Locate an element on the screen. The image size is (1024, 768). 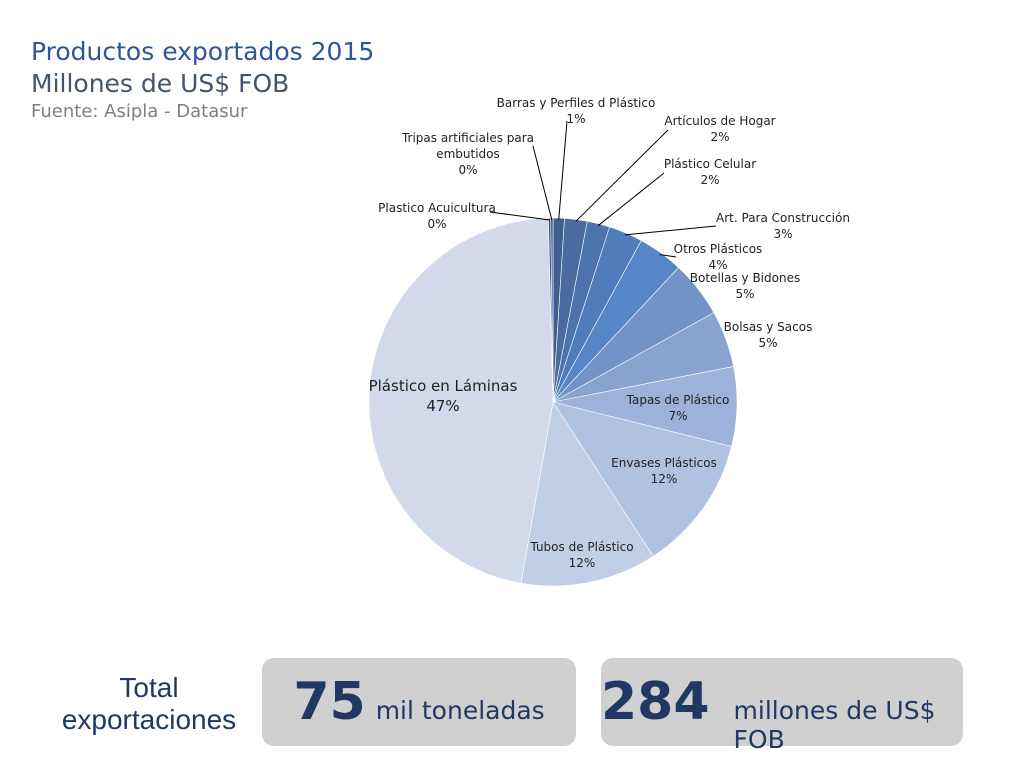
total-label-line1: Total is located at coordinates (149, 687).